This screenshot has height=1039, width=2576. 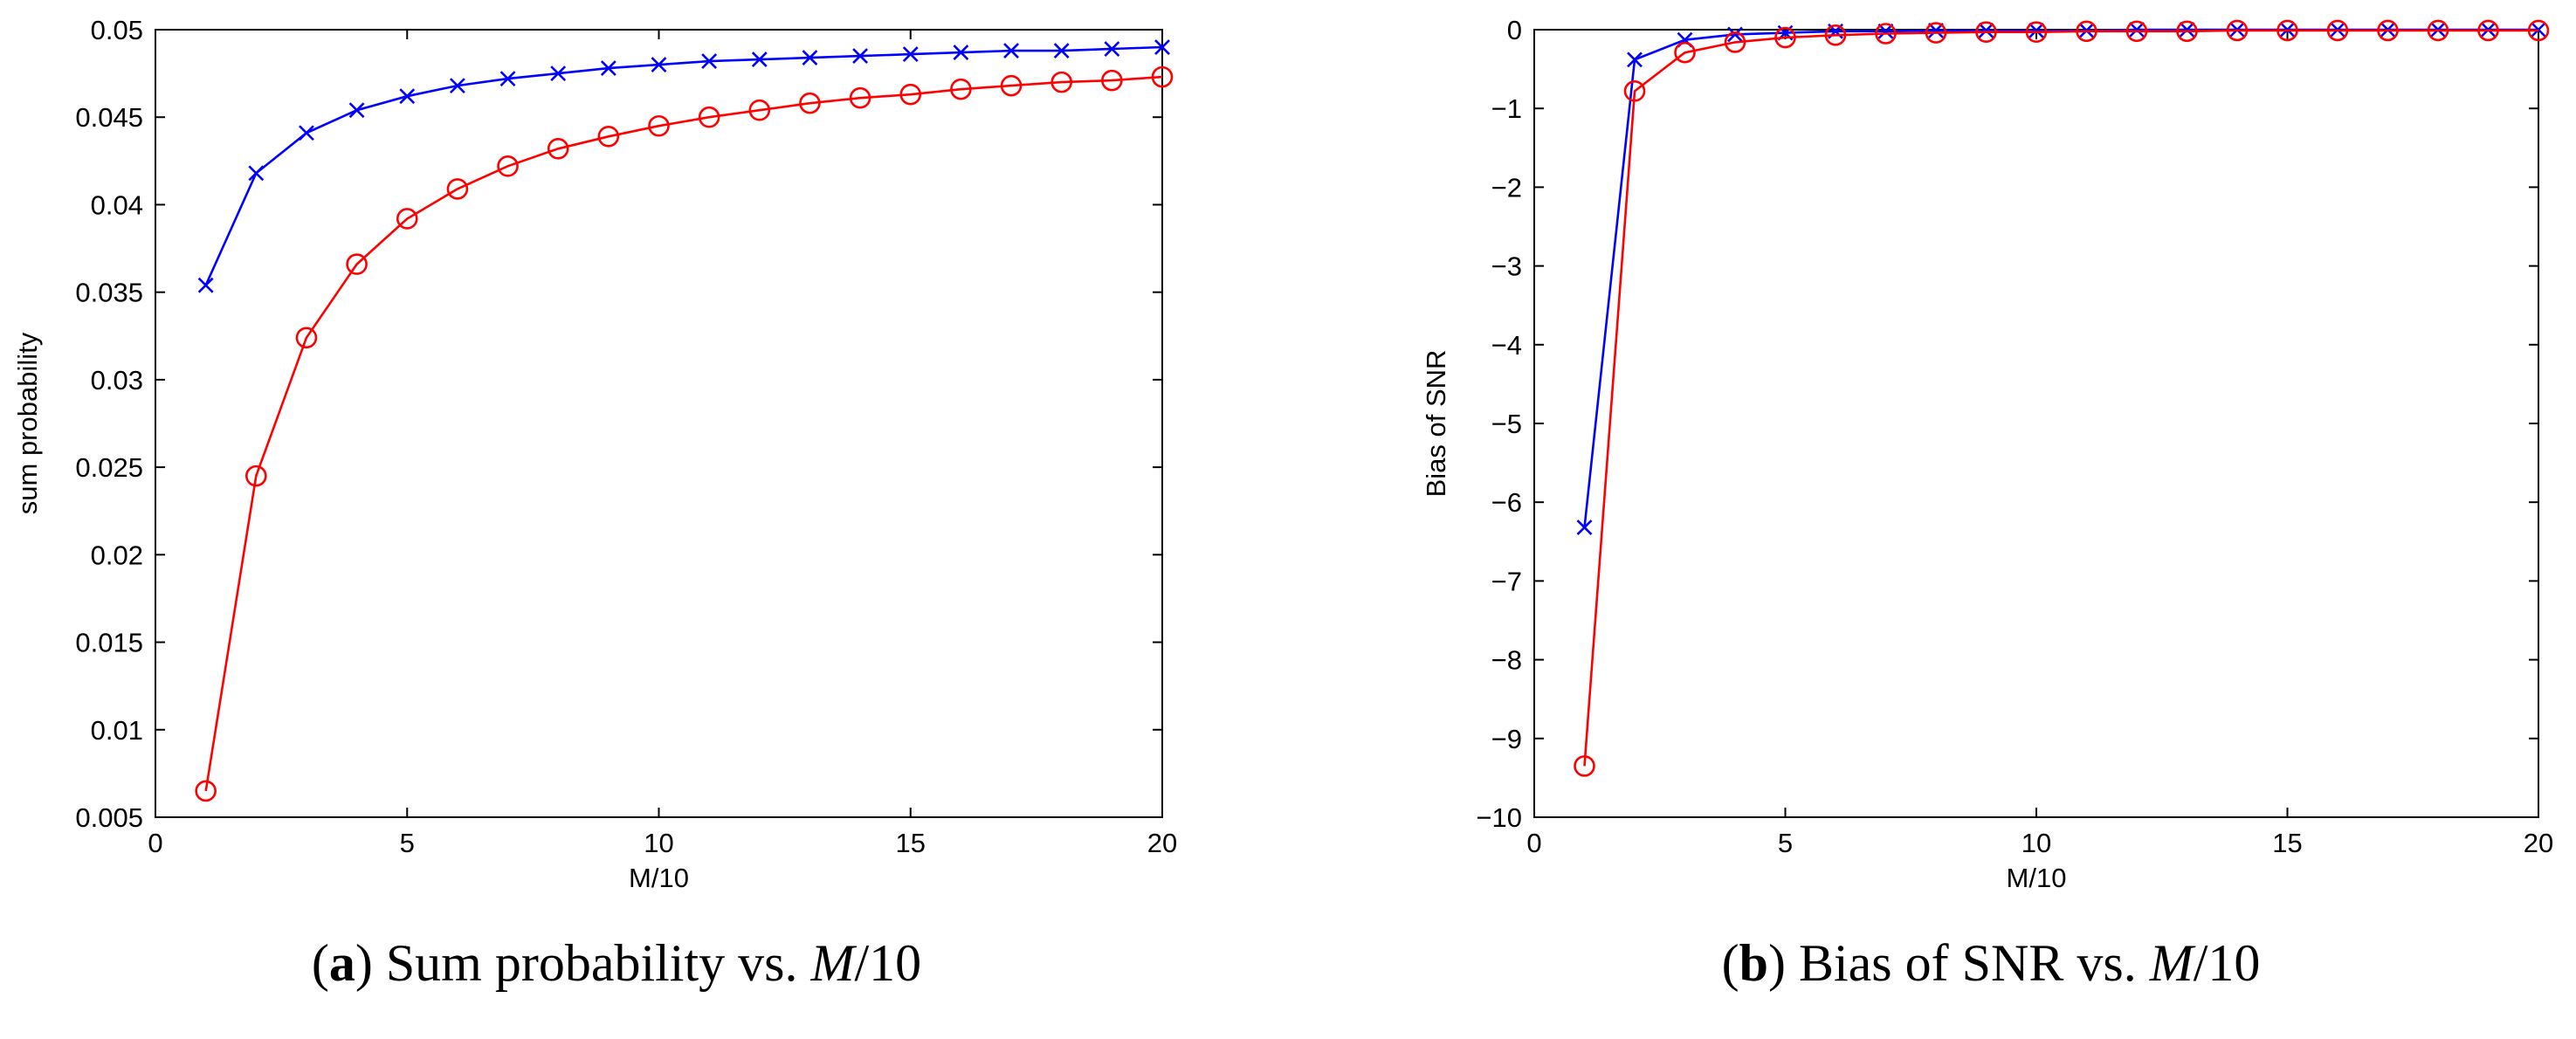 What do you see at coordinates (1506, 424) in the screenshot?
I see `y-tick-label: −5` at bounding box center [1506, 424].